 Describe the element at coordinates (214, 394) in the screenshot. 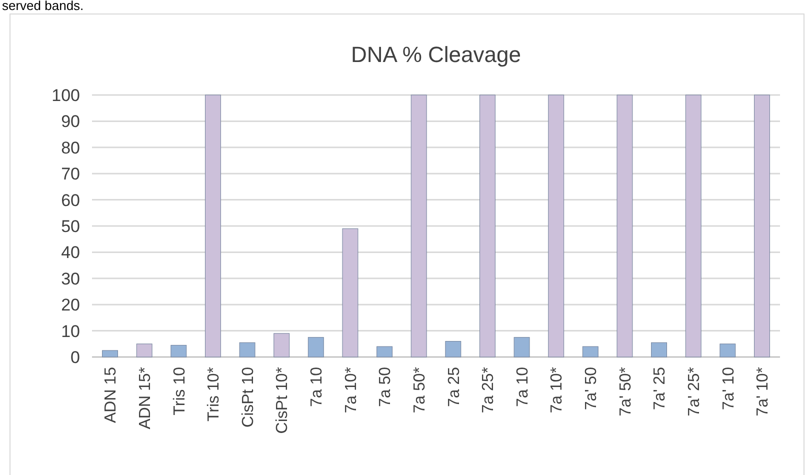

I see `x-tick-label: Tris 10*` at that location.